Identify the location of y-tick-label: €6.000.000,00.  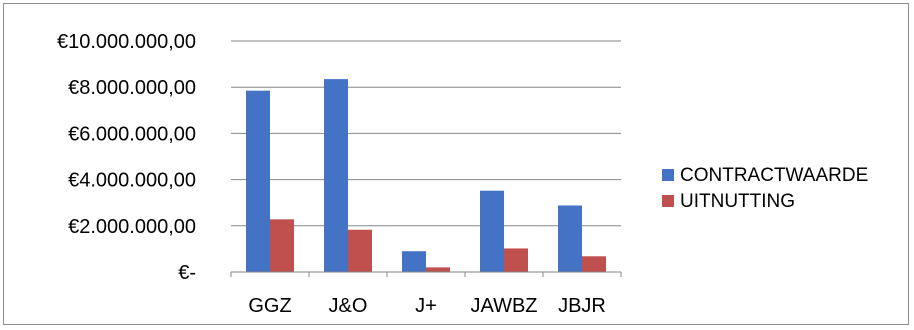
(132, 134).